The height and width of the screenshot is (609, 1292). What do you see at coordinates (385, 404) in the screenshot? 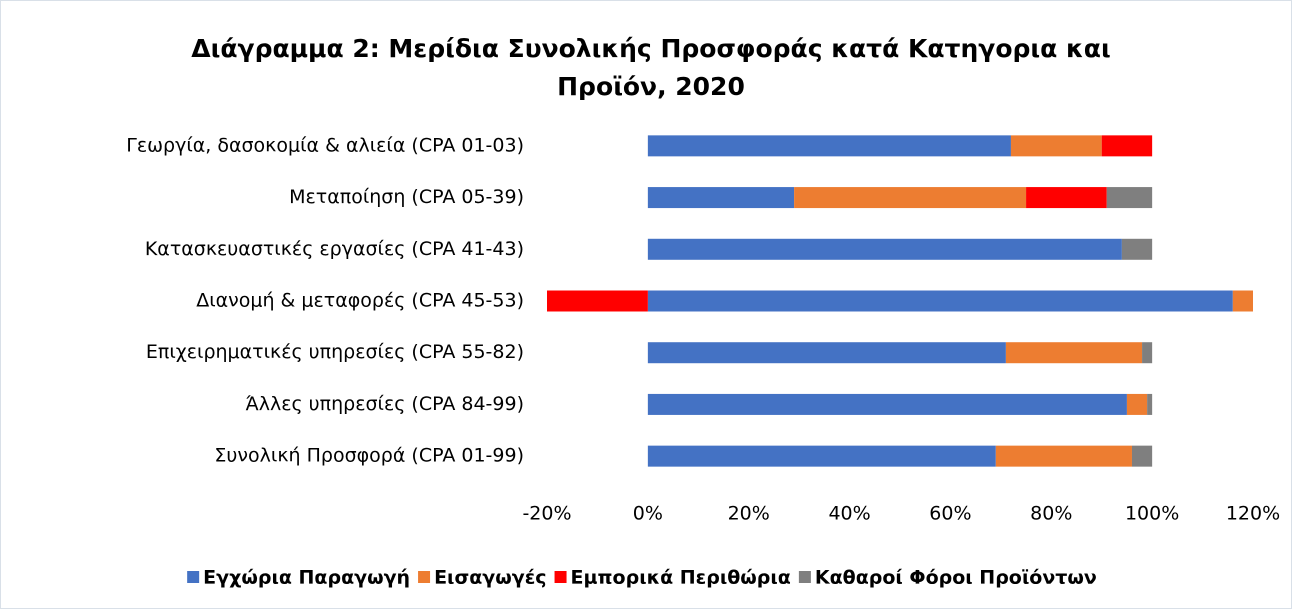
I see `y-tick-label: Άλλες υπηρεσίες (CPA 84-99)` at bounding box center [385, 404].